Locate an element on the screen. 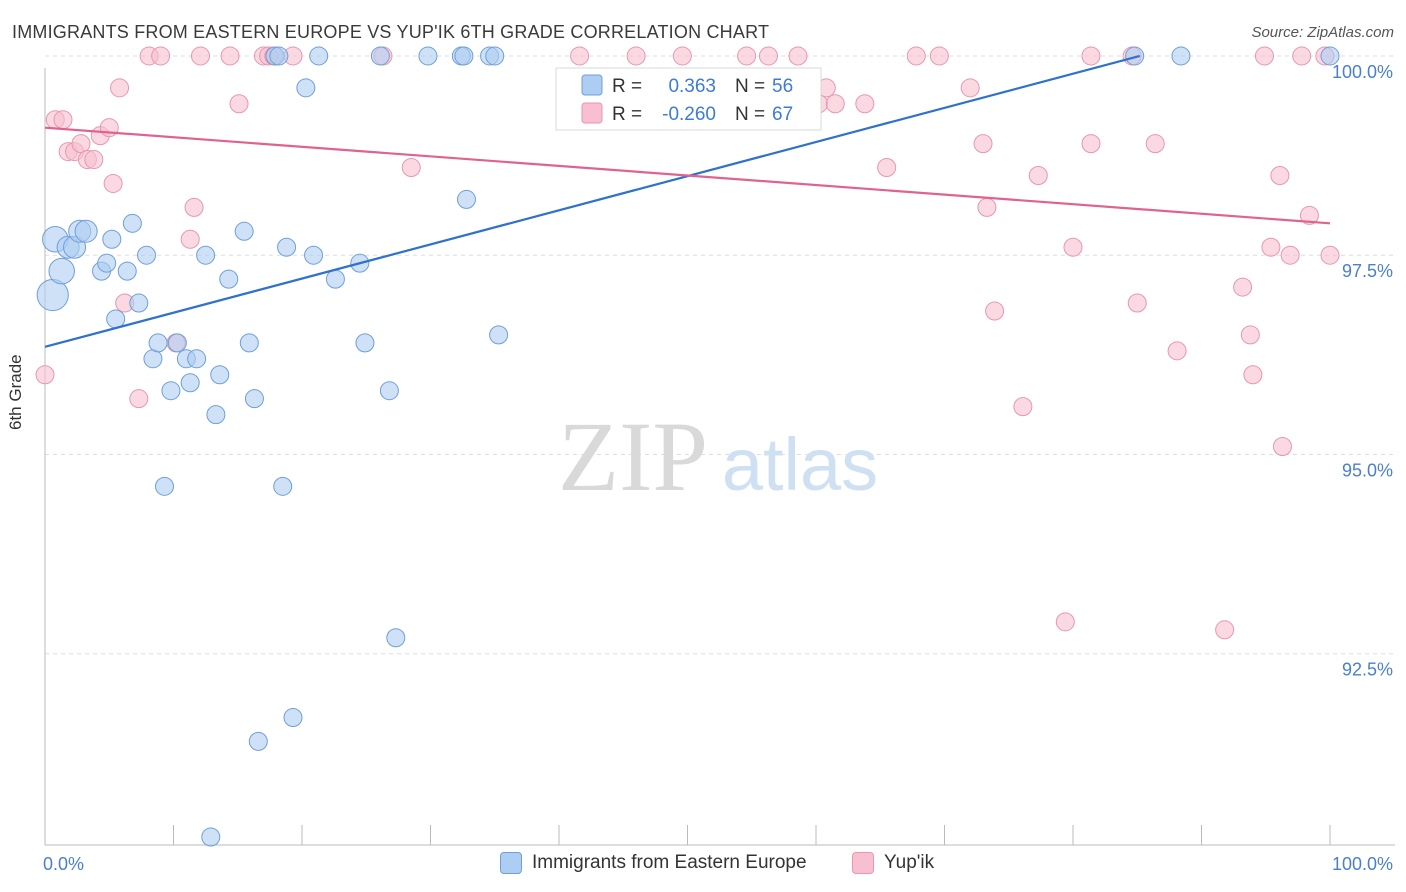 The image size is (1406, 892). legend-swatch-pink is located at coordinates (863, 863).